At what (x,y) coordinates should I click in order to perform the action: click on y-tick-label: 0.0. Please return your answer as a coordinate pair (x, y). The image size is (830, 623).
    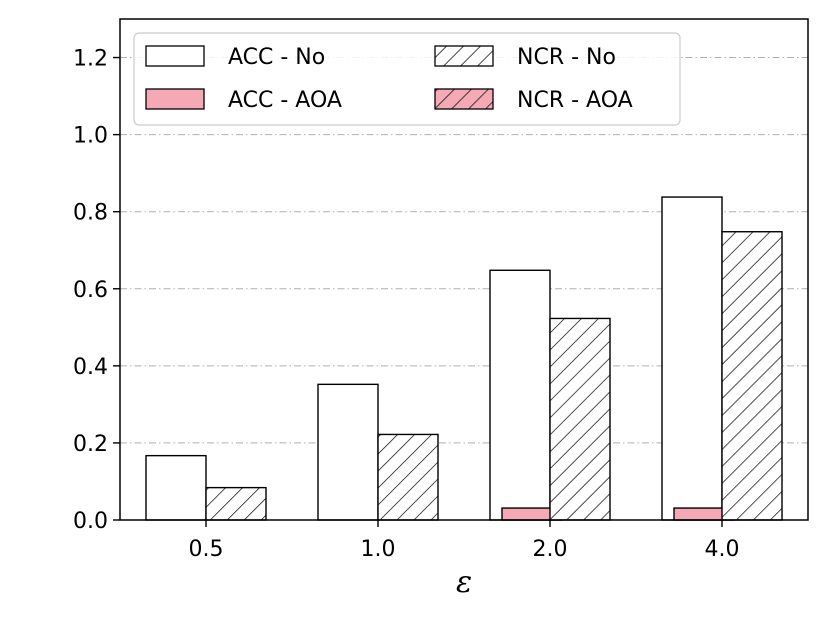
    Looking at the image, I should click on (90, 521).